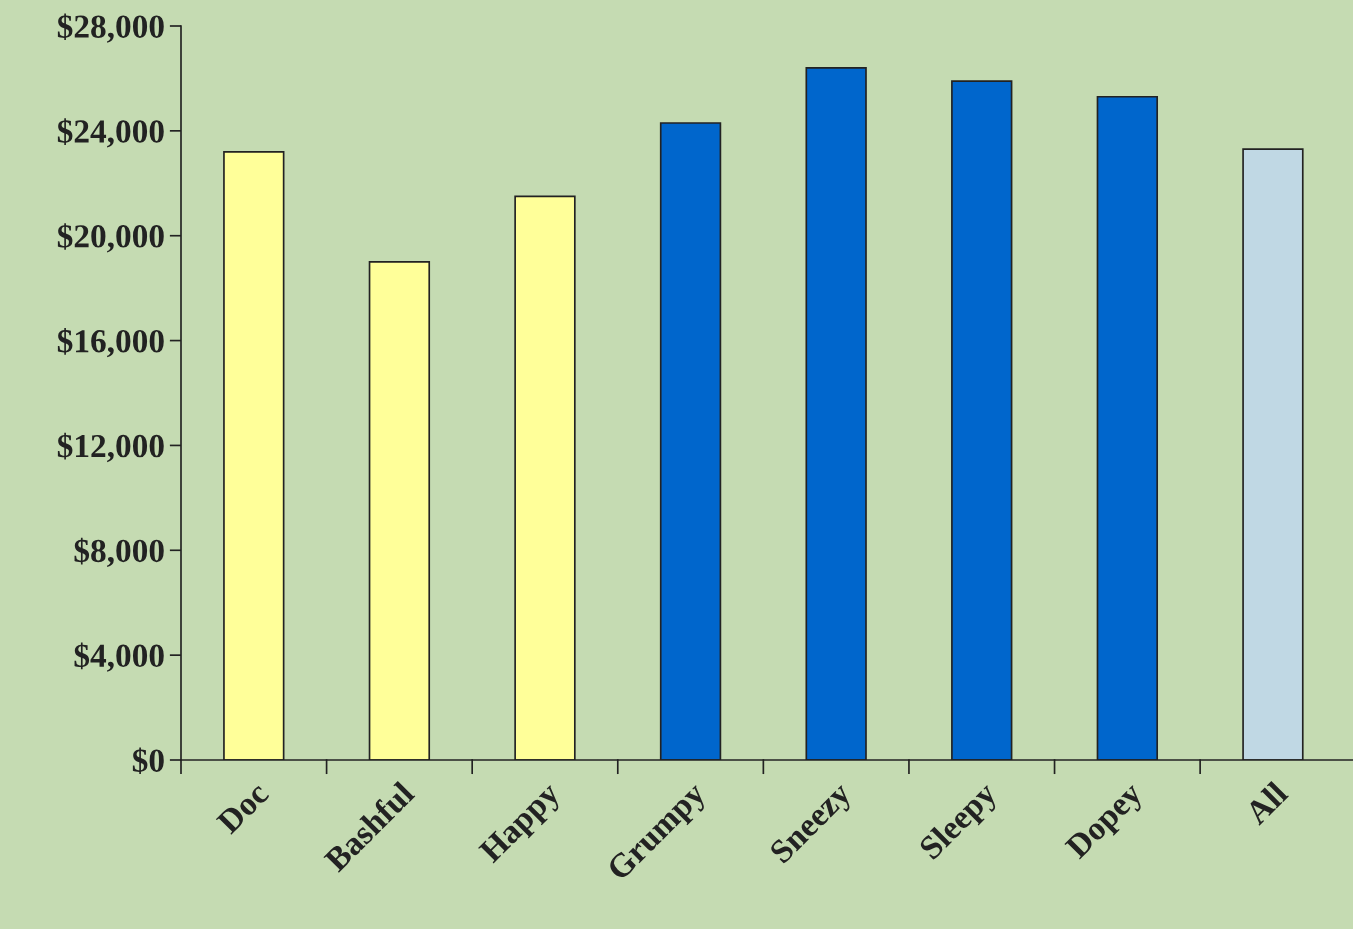 The width and height of the screenshot is (1353, 929). I want to click on y-tick-label: $28,000, so click(110, 28).